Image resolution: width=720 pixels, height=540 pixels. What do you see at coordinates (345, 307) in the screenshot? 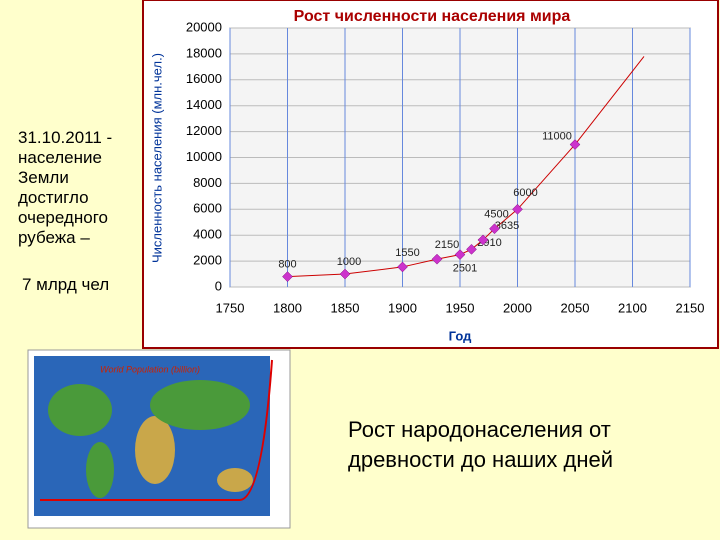
I see `x-tick-label: 1850` at bounding box center [345, 307].